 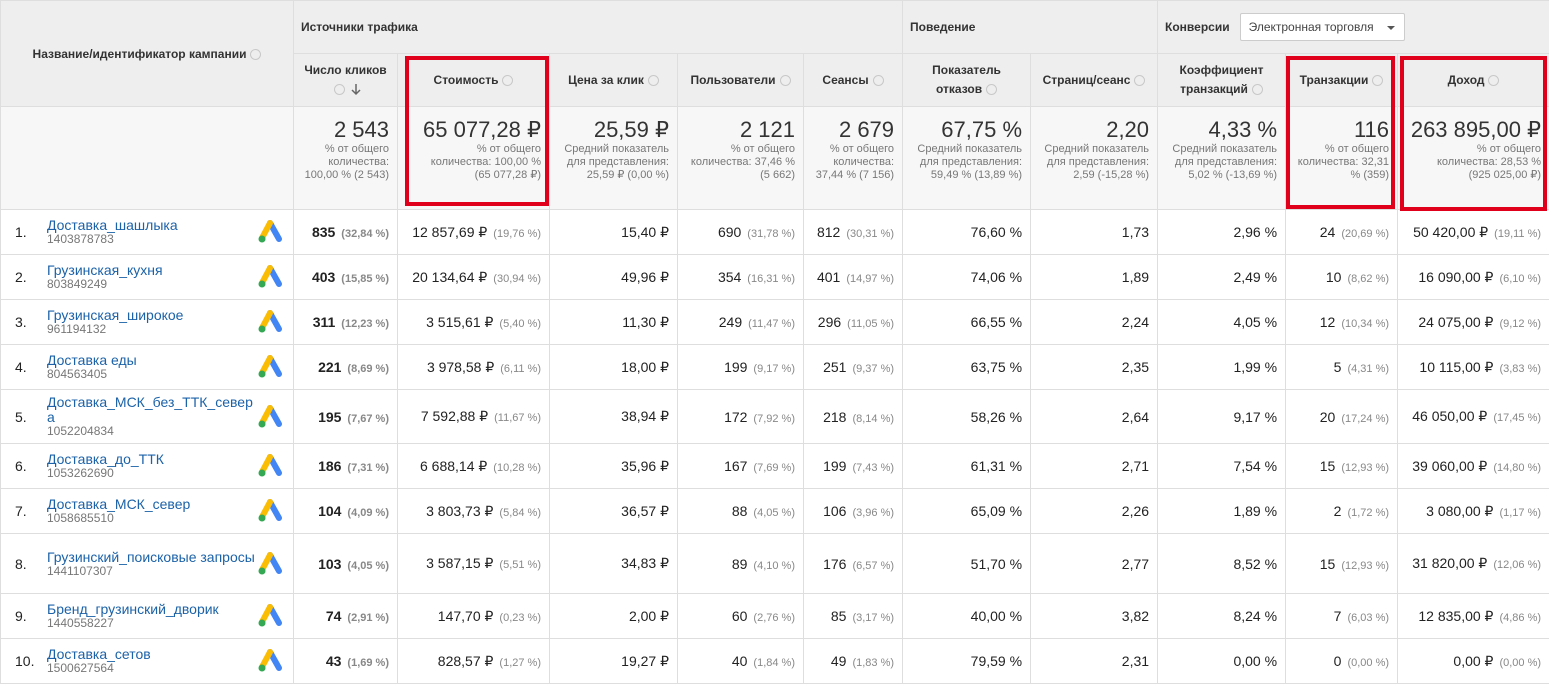 What do you see at coordinates (1473, 80) in the screenshot?
I see `column-header: Доход` at bounding box center [1473, 80].